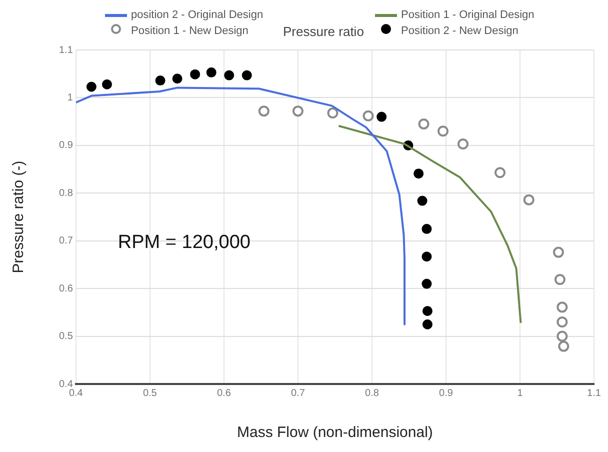 This screenshot has height=452, width=608. Describe the element at coordinates (184, 243) in the screenshot. I see `annotation: RPM = 120,000` at that location.